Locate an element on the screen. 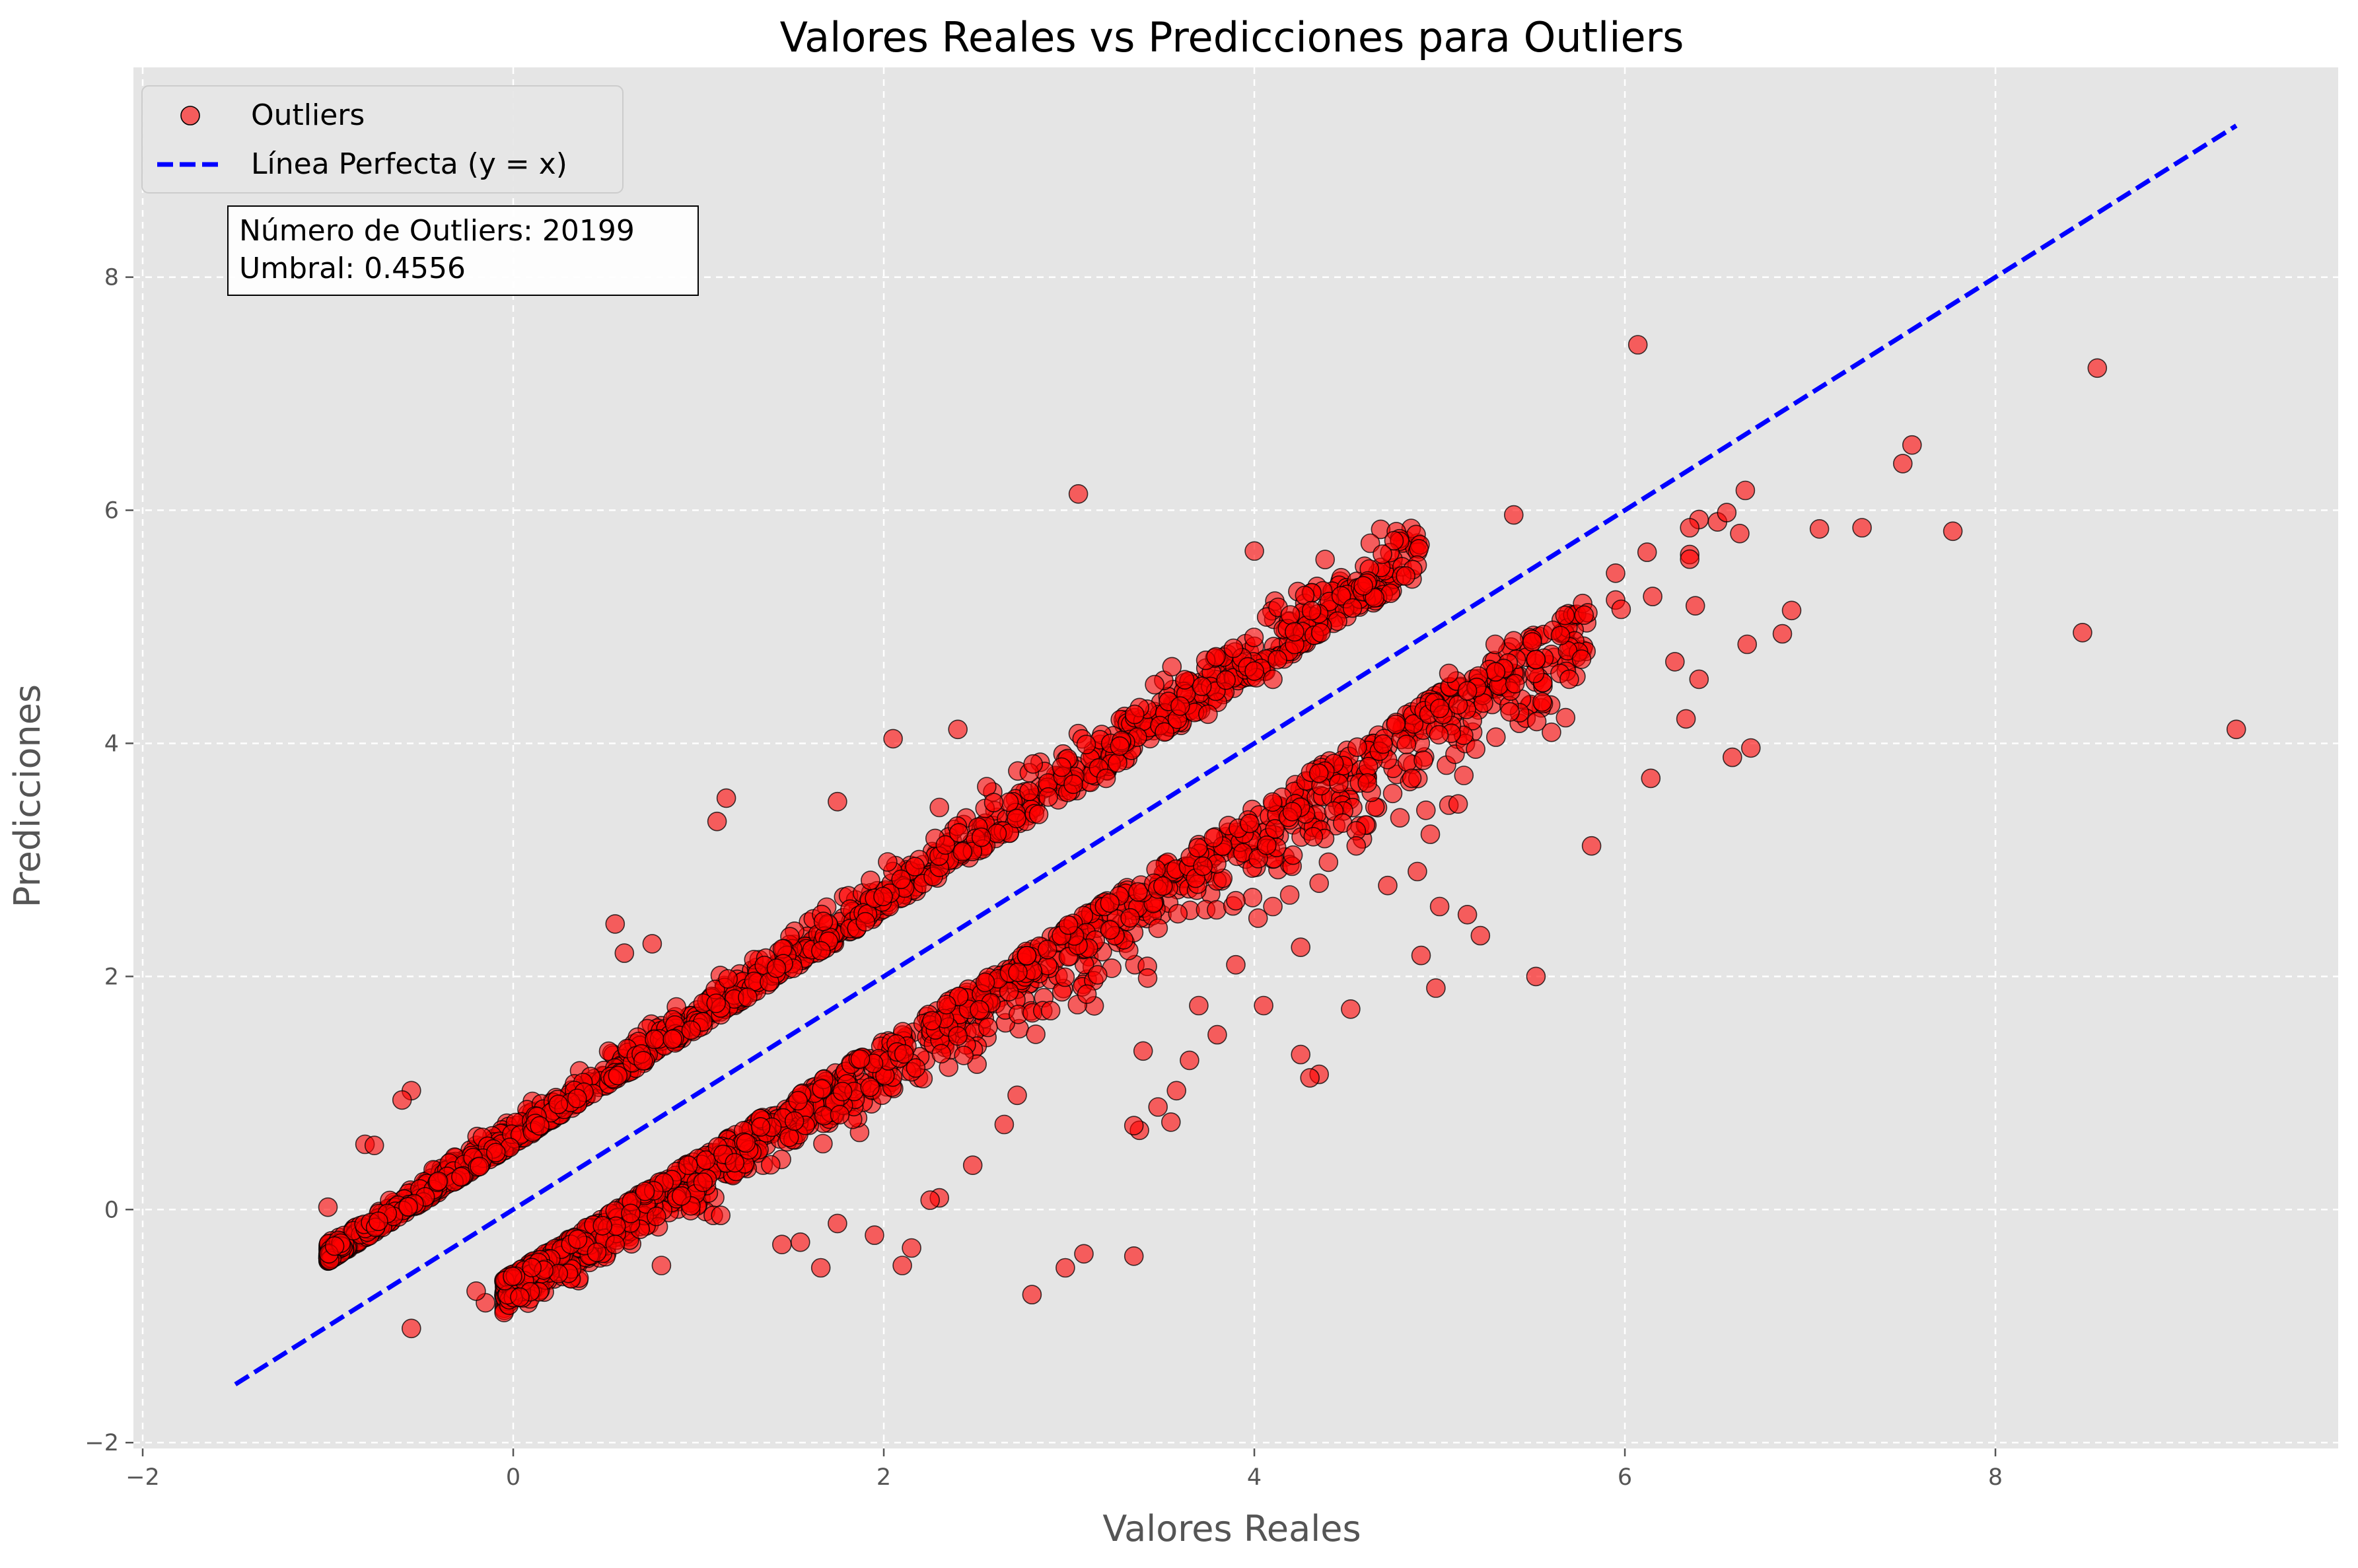 Image resolution: width=2358 pixels, height=1568 pixels. legend-marker-outliers is located at coordinates (190, 115).